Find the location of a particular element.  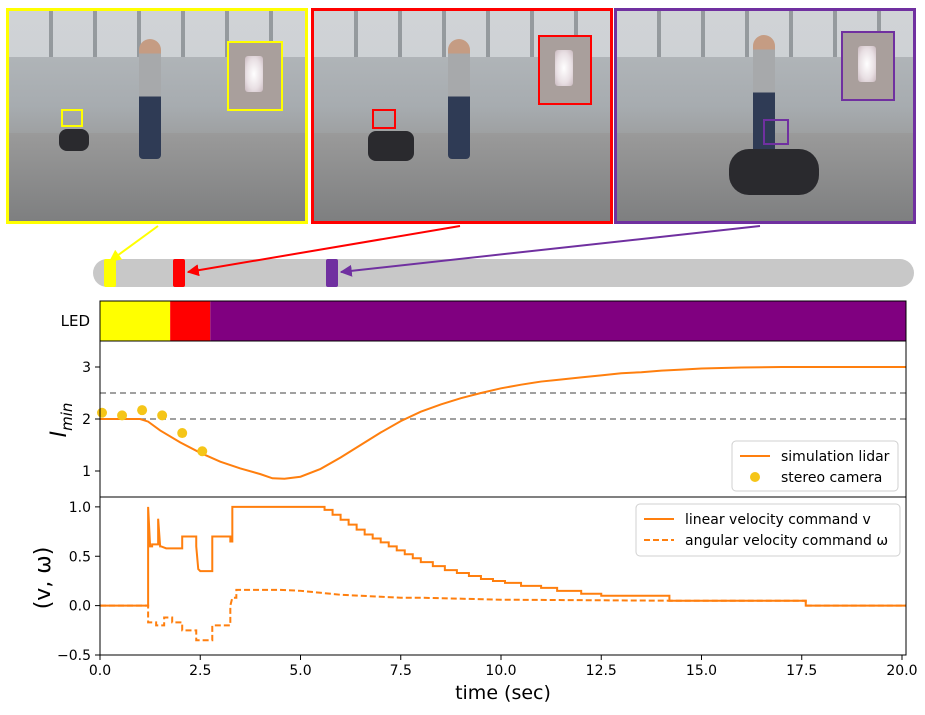

time-xlabel: time (sec) is located at coordinates (503, 693).